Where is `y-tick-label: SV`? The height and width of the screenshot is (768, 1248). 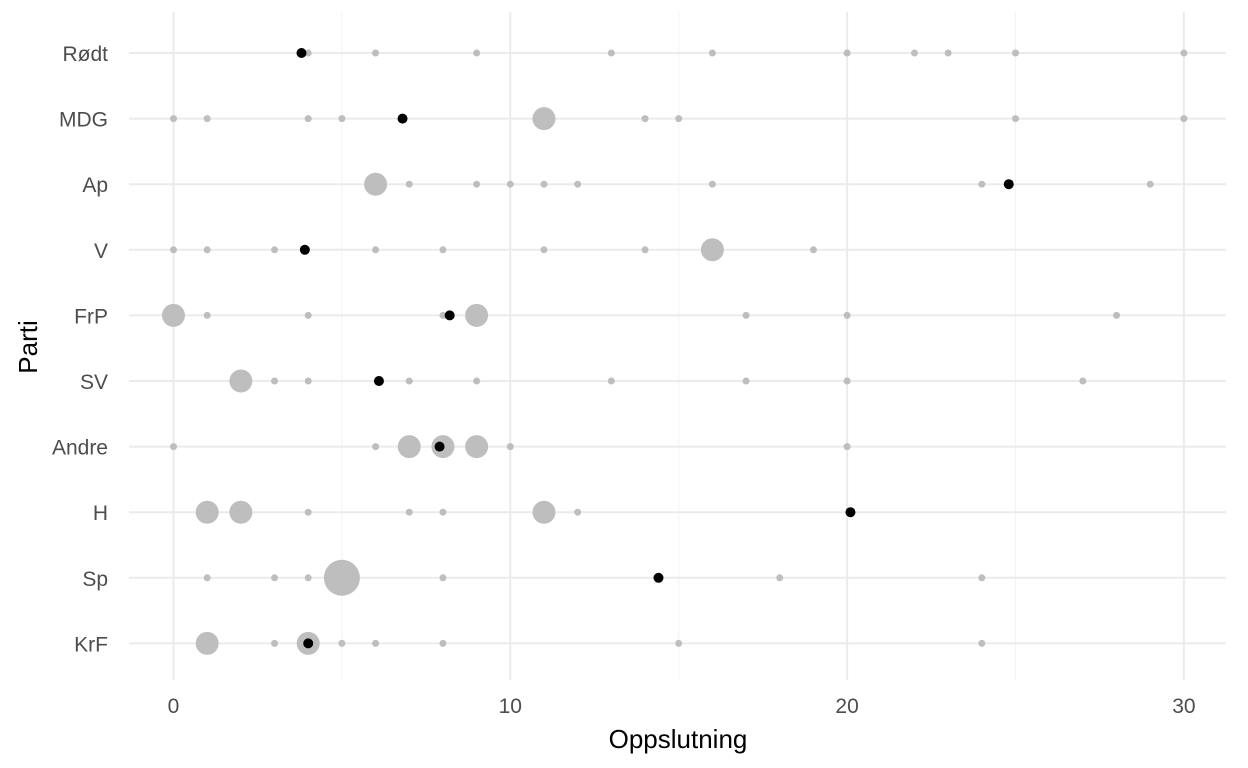 y-tick-label: SV is located at coordinates (94, 382).